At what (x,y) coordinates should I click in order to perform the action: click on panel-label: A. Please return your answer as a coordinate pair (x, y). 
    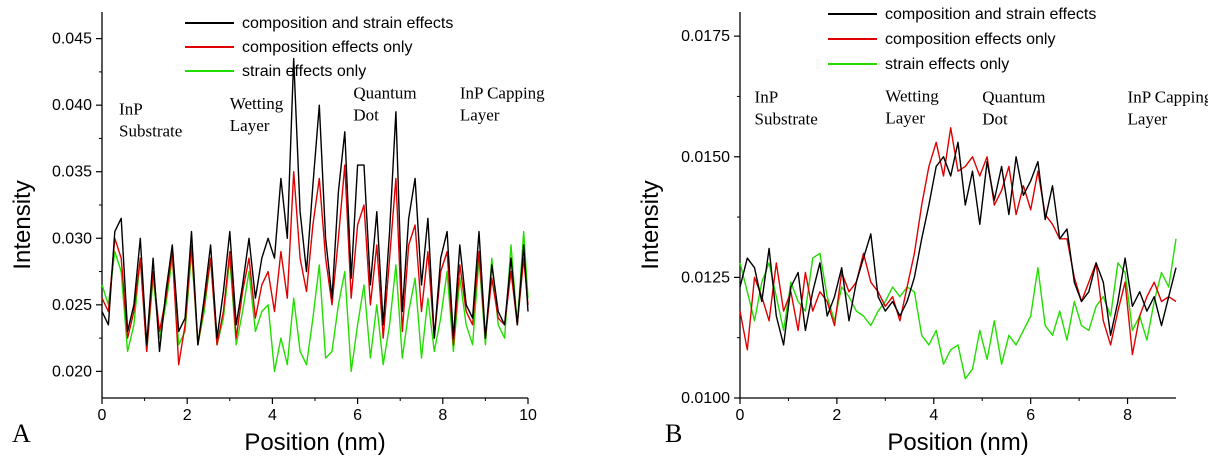
    Looking at the image, I should click on (21, 433).